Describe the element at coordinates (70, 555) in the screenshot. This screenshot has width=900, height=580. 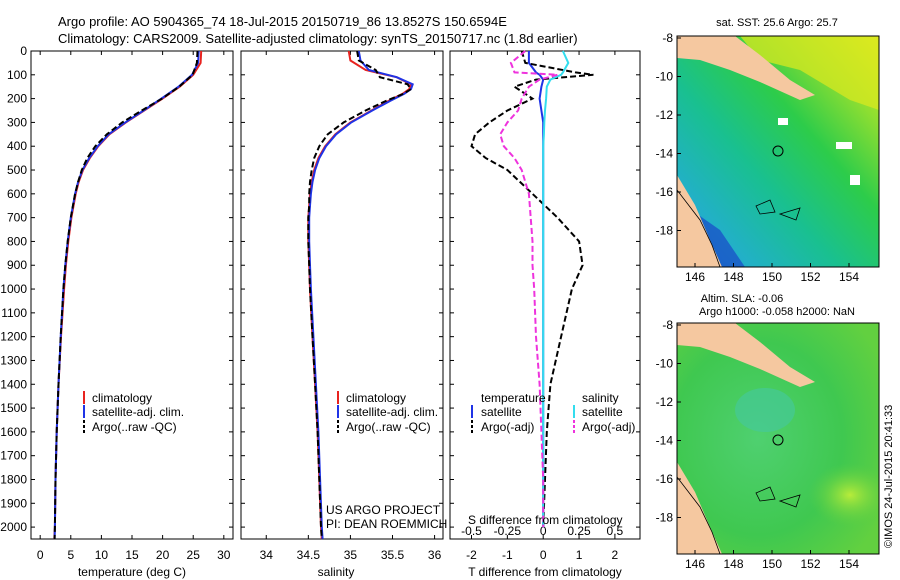
I see `x-tick-label: 5` at that location.